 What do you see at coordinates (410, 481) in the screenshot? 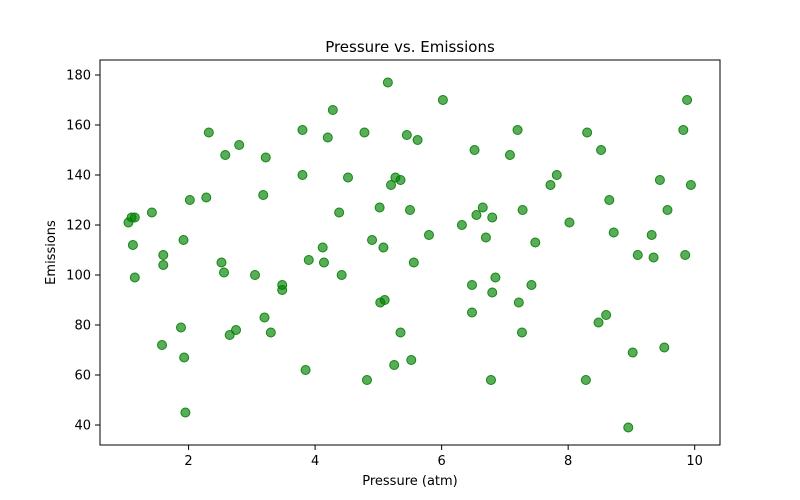
I see `x-axis-label: Pressure (atm)` at bounding box center [410, 481].